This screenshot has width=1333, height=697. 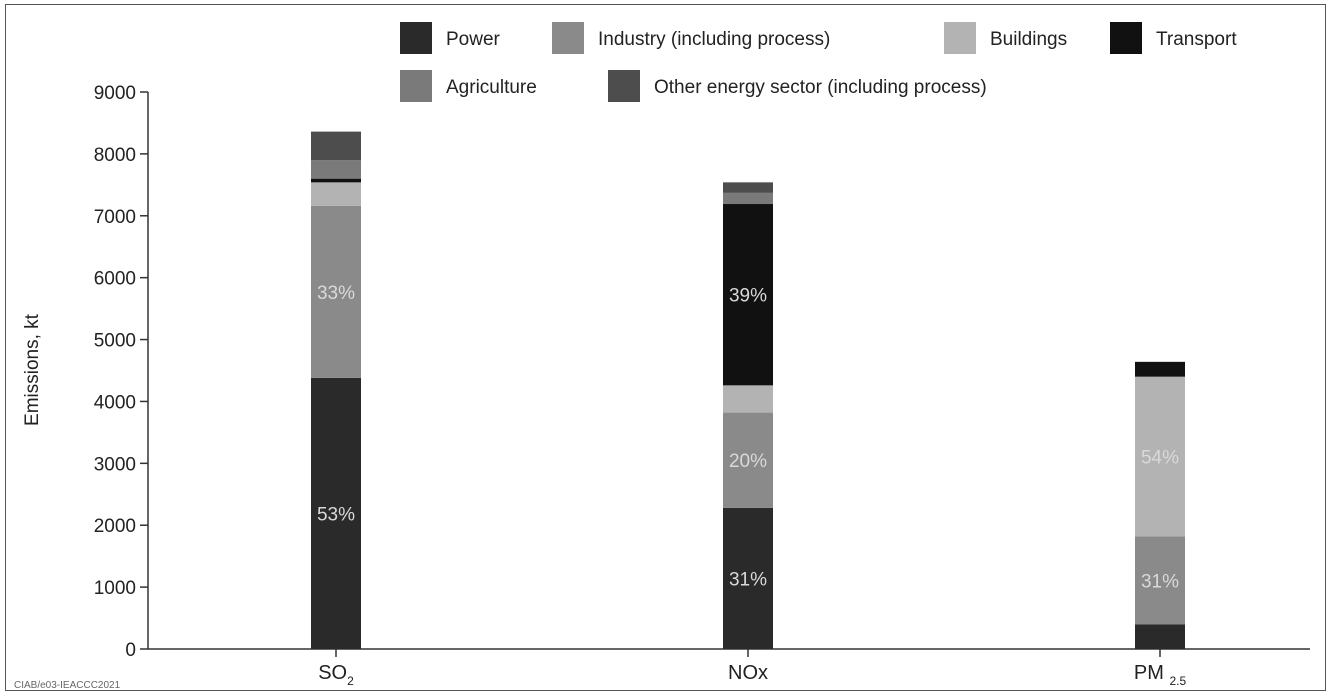 I want to click on y-tick-label: 6000, so click(x=115, y=279).